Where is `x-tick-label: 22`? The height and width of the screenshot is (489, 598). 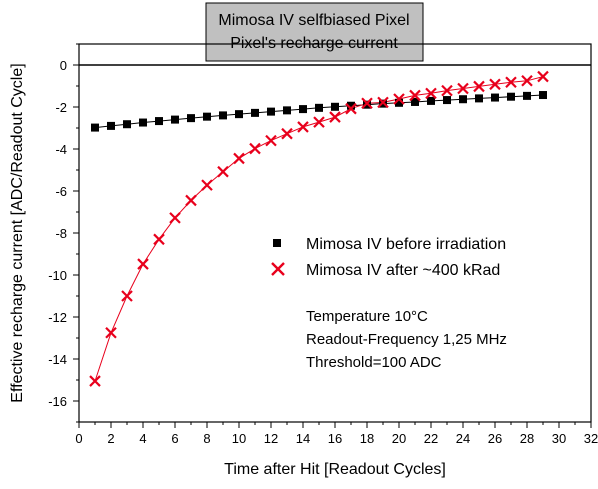
x-tick-label: 22 is located at coordinates (431, 438).